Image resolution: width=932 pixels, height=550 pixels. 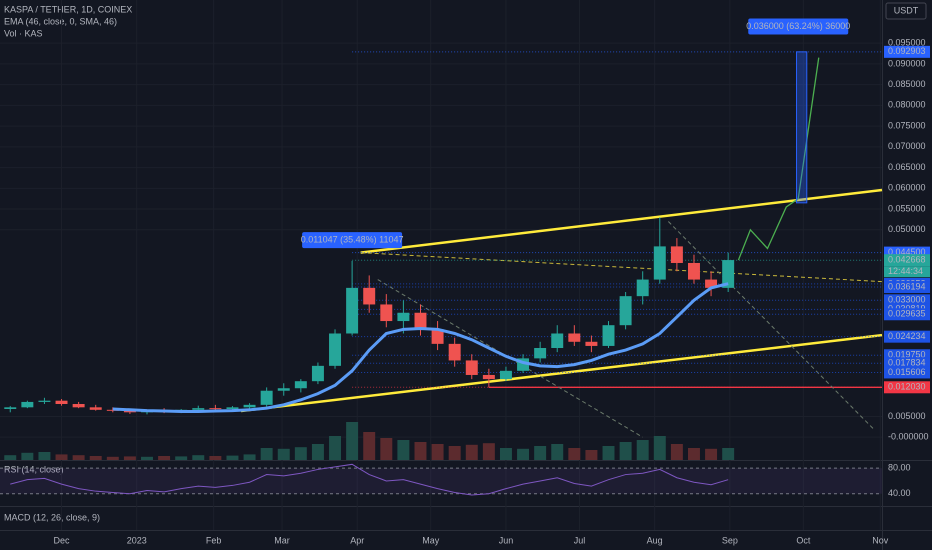 What do you see at coordinates (803, 540) in the screenshot?
I see `x-tick-label: Oct` at bounding box center [803, 540].